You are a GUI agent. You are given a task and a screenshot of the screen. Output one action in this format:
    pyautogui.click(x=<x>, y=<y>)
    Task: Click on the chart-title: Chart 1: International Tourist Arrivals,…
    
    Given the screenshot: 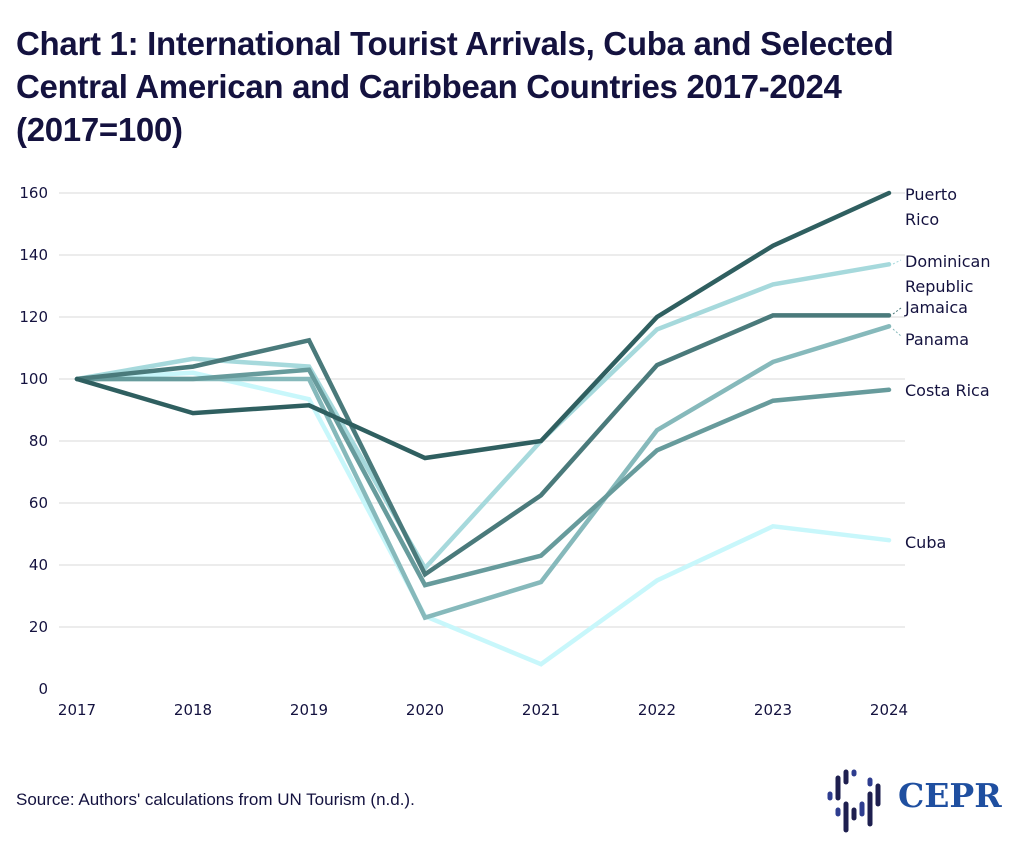 What is the action you would take?
    pyautogui.click(x=455, y=86)
    